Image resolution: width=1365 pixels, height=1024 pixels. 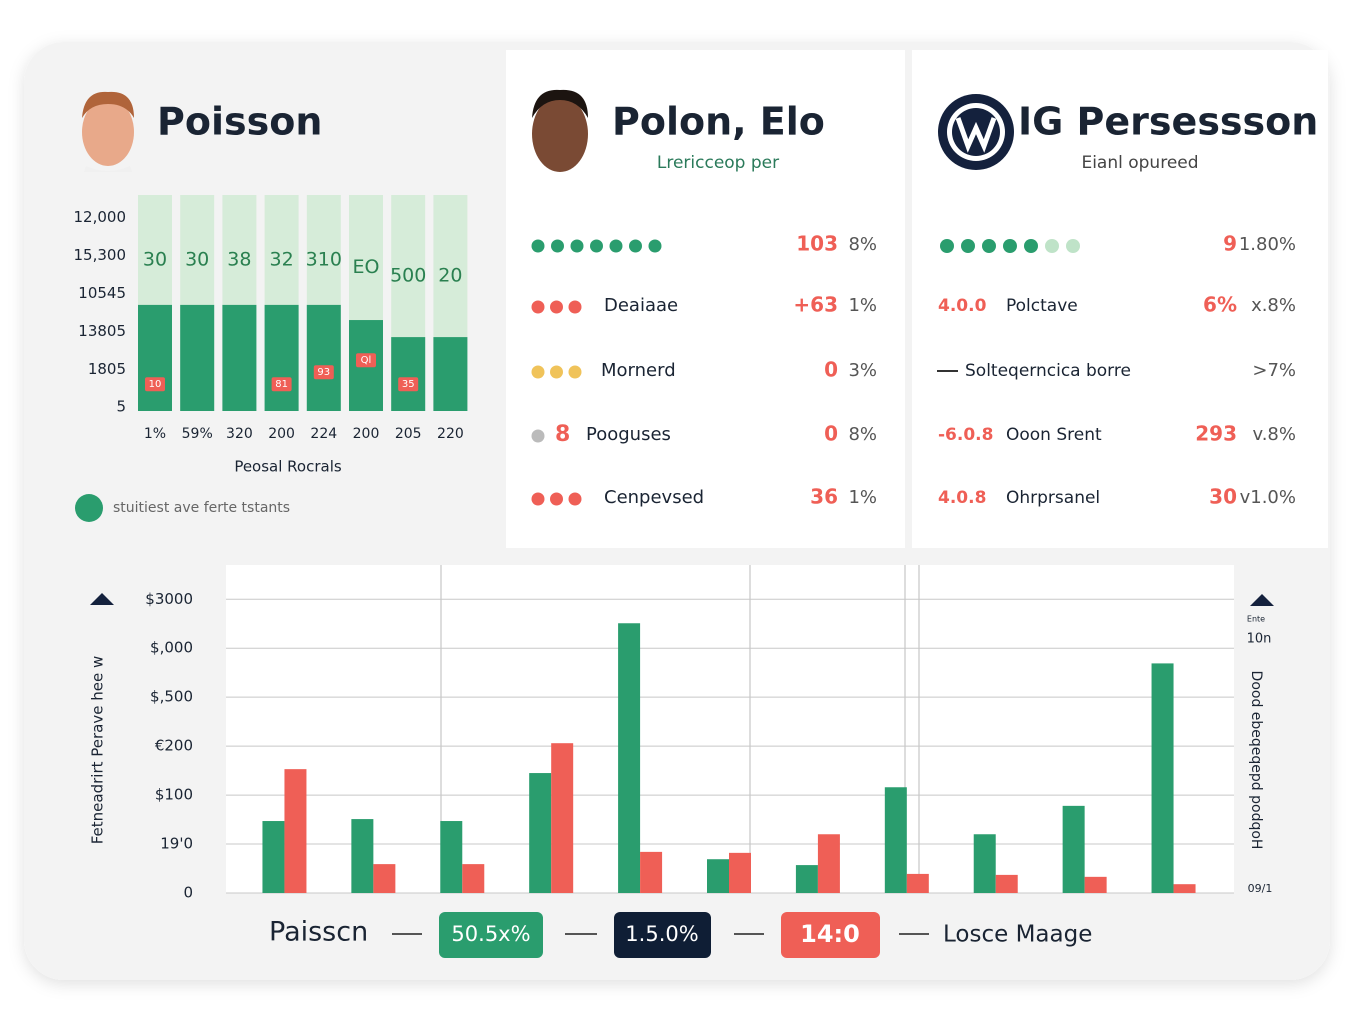 What do you see at coordinates (366, 267) in the screenshot?
I see `bar-label: EO` at bounding box center [366, 267].